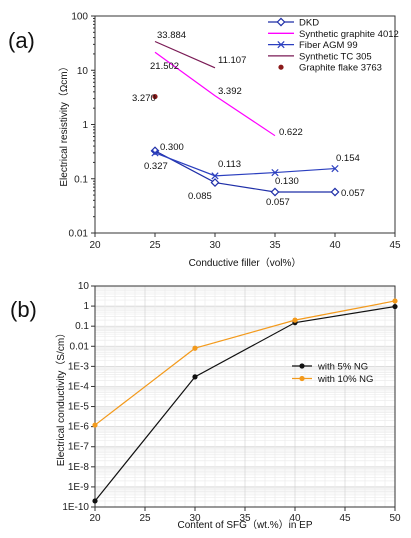 This screenshot has height=538, width=411. Describe the element at coordinates (79, 467) in the screenshot. I see `panel-b-y-tick-label: 1E-8` at that location.